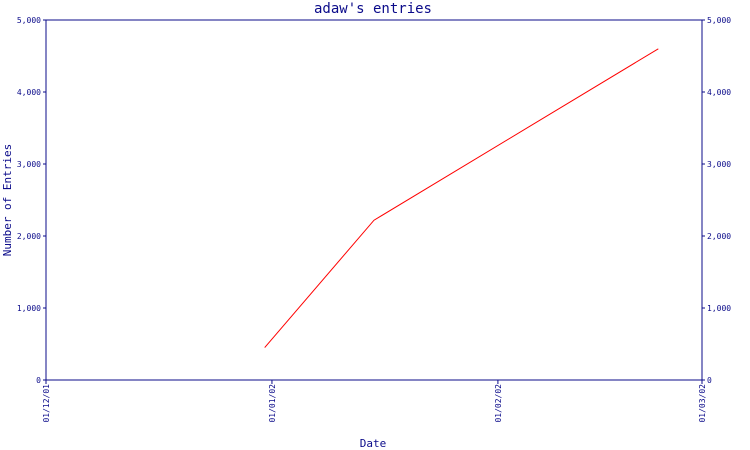  I want to click on y-tick-label-left: 2,000, so click(29, 236).